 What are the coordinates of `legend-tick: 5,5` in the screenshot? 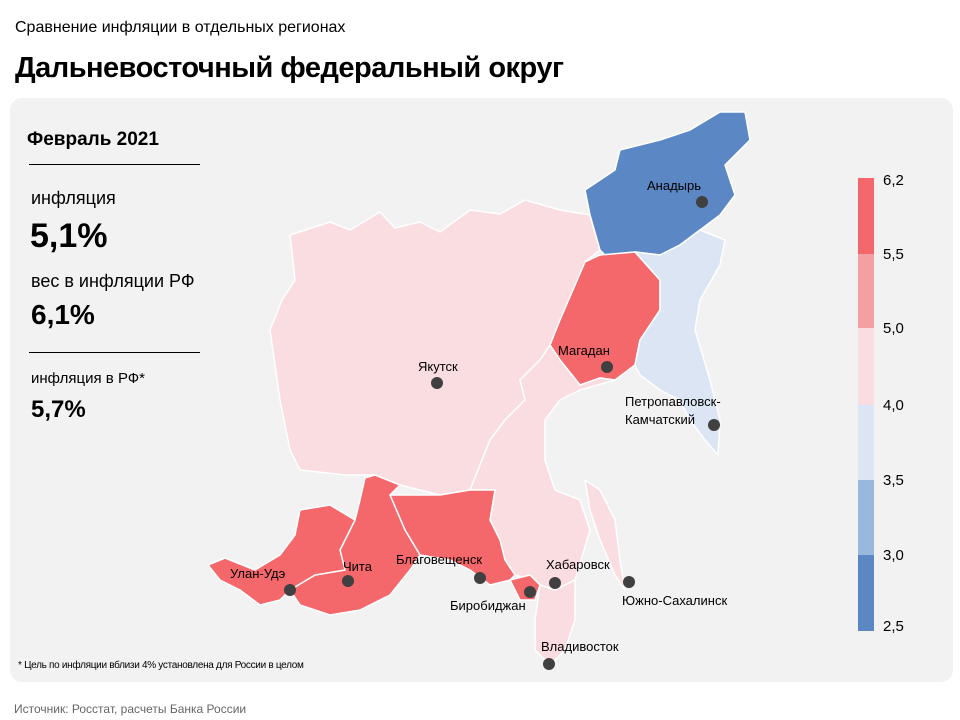 It's located at (893, 254).